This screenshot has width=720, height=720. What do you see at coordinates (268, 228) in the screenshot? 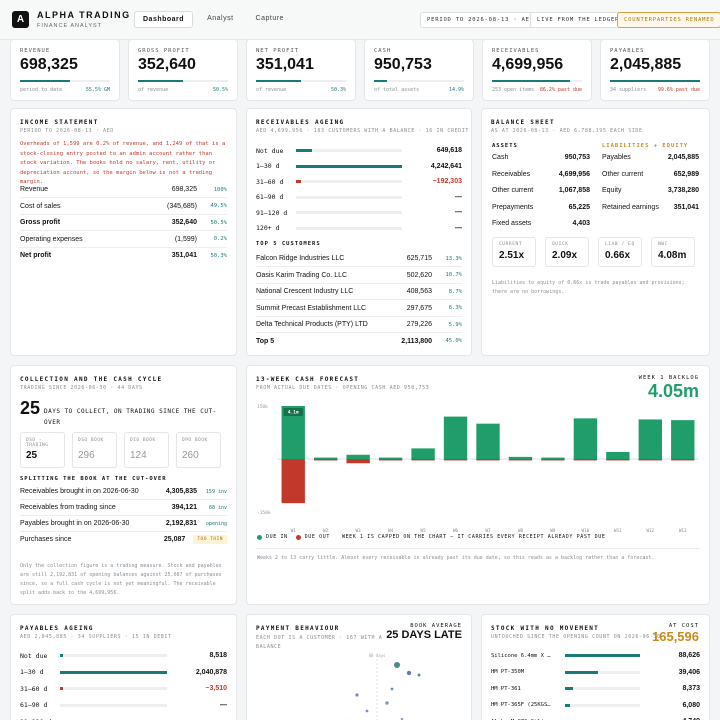
I see `bucket-label: 120+ d` at bounding box center [268, 228].